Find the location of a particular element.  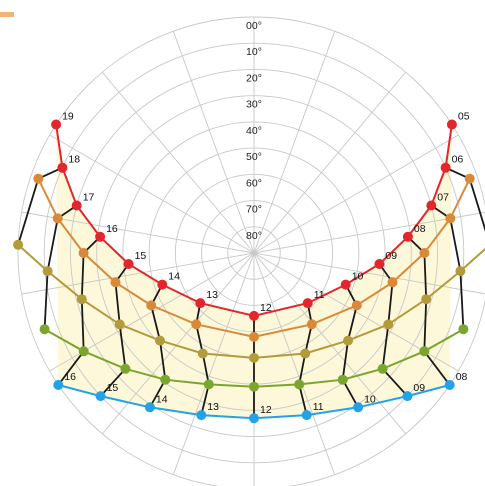

hour-label-bottom-10: 10 is located at coordinates (370, 399).